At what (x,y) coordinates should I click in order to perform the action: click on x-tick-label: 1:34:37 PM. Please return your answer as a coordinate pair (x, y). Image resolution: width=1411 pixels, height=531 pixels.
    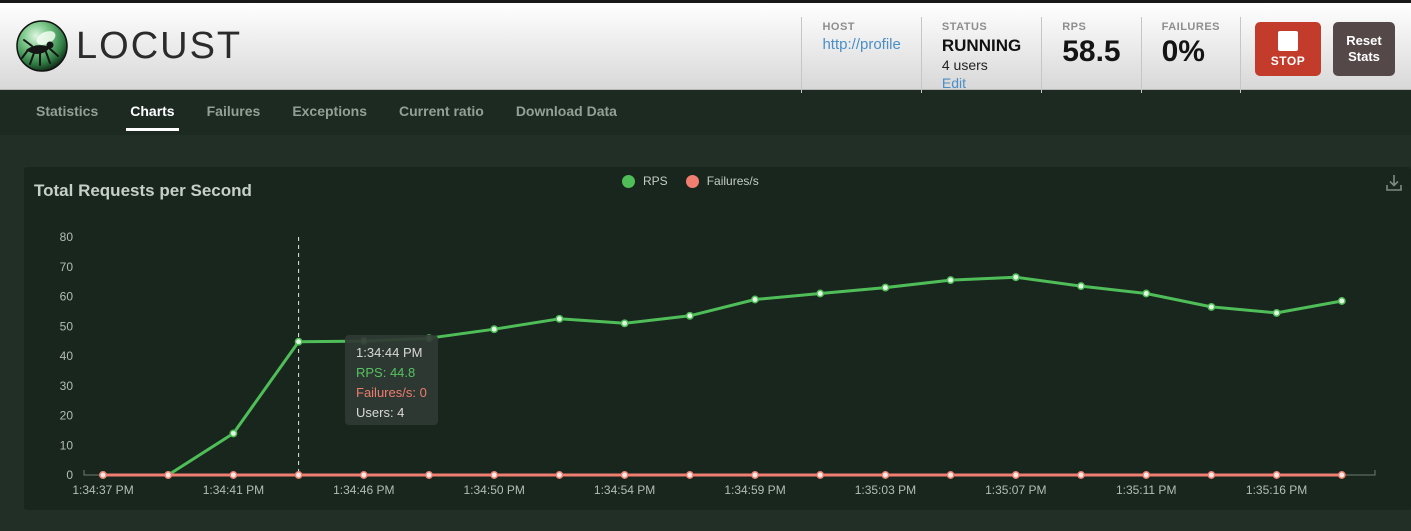
    Looking at the image, I should click on (102, 490).